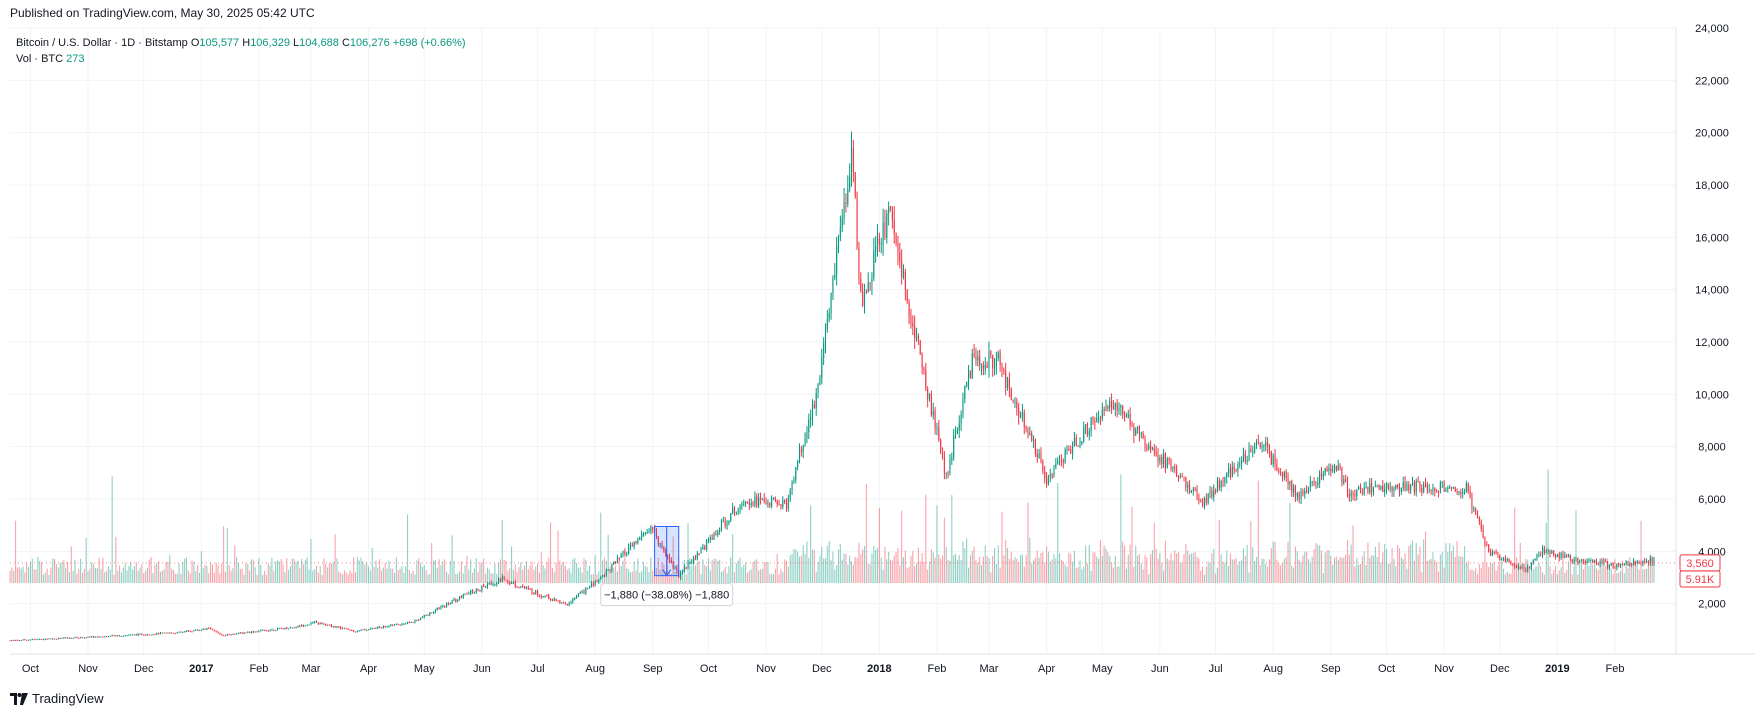 Image resolution: width=1755 pixels, height=716 pixels. What do you see at coordinates (57, 698) in the screenshot?
I see `footer-brand: TradingView` at bounding box center [57, 698].